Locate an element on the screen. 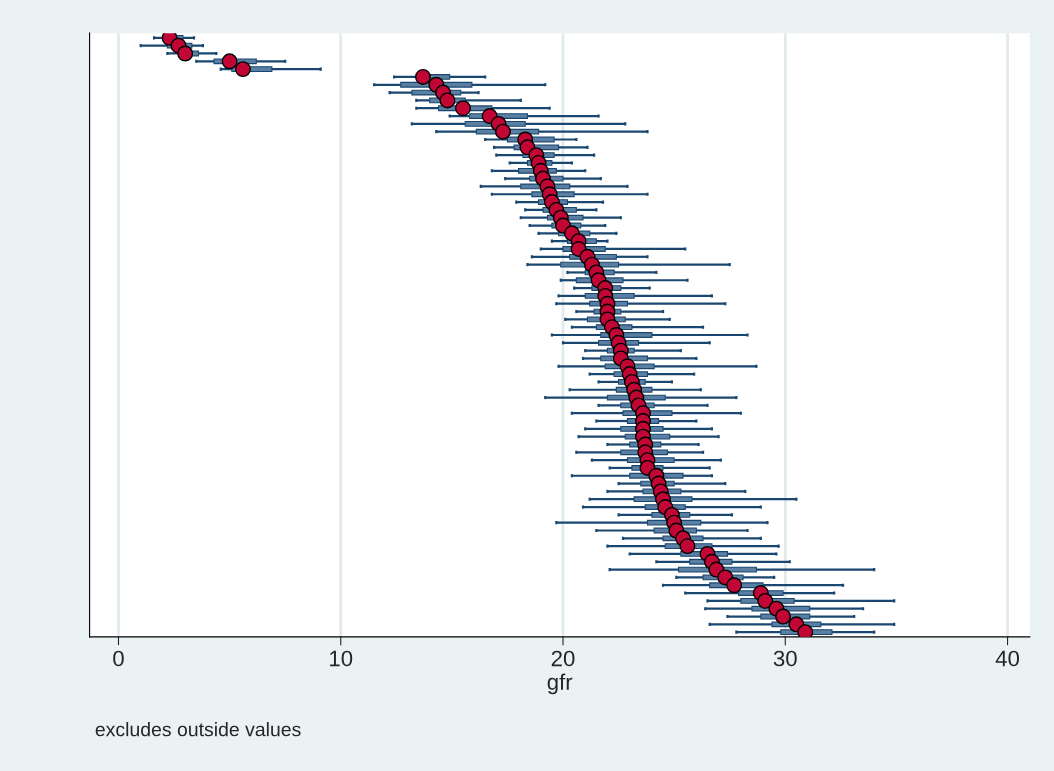  x-tick-label: 20 is located at coordinates (563, 658).